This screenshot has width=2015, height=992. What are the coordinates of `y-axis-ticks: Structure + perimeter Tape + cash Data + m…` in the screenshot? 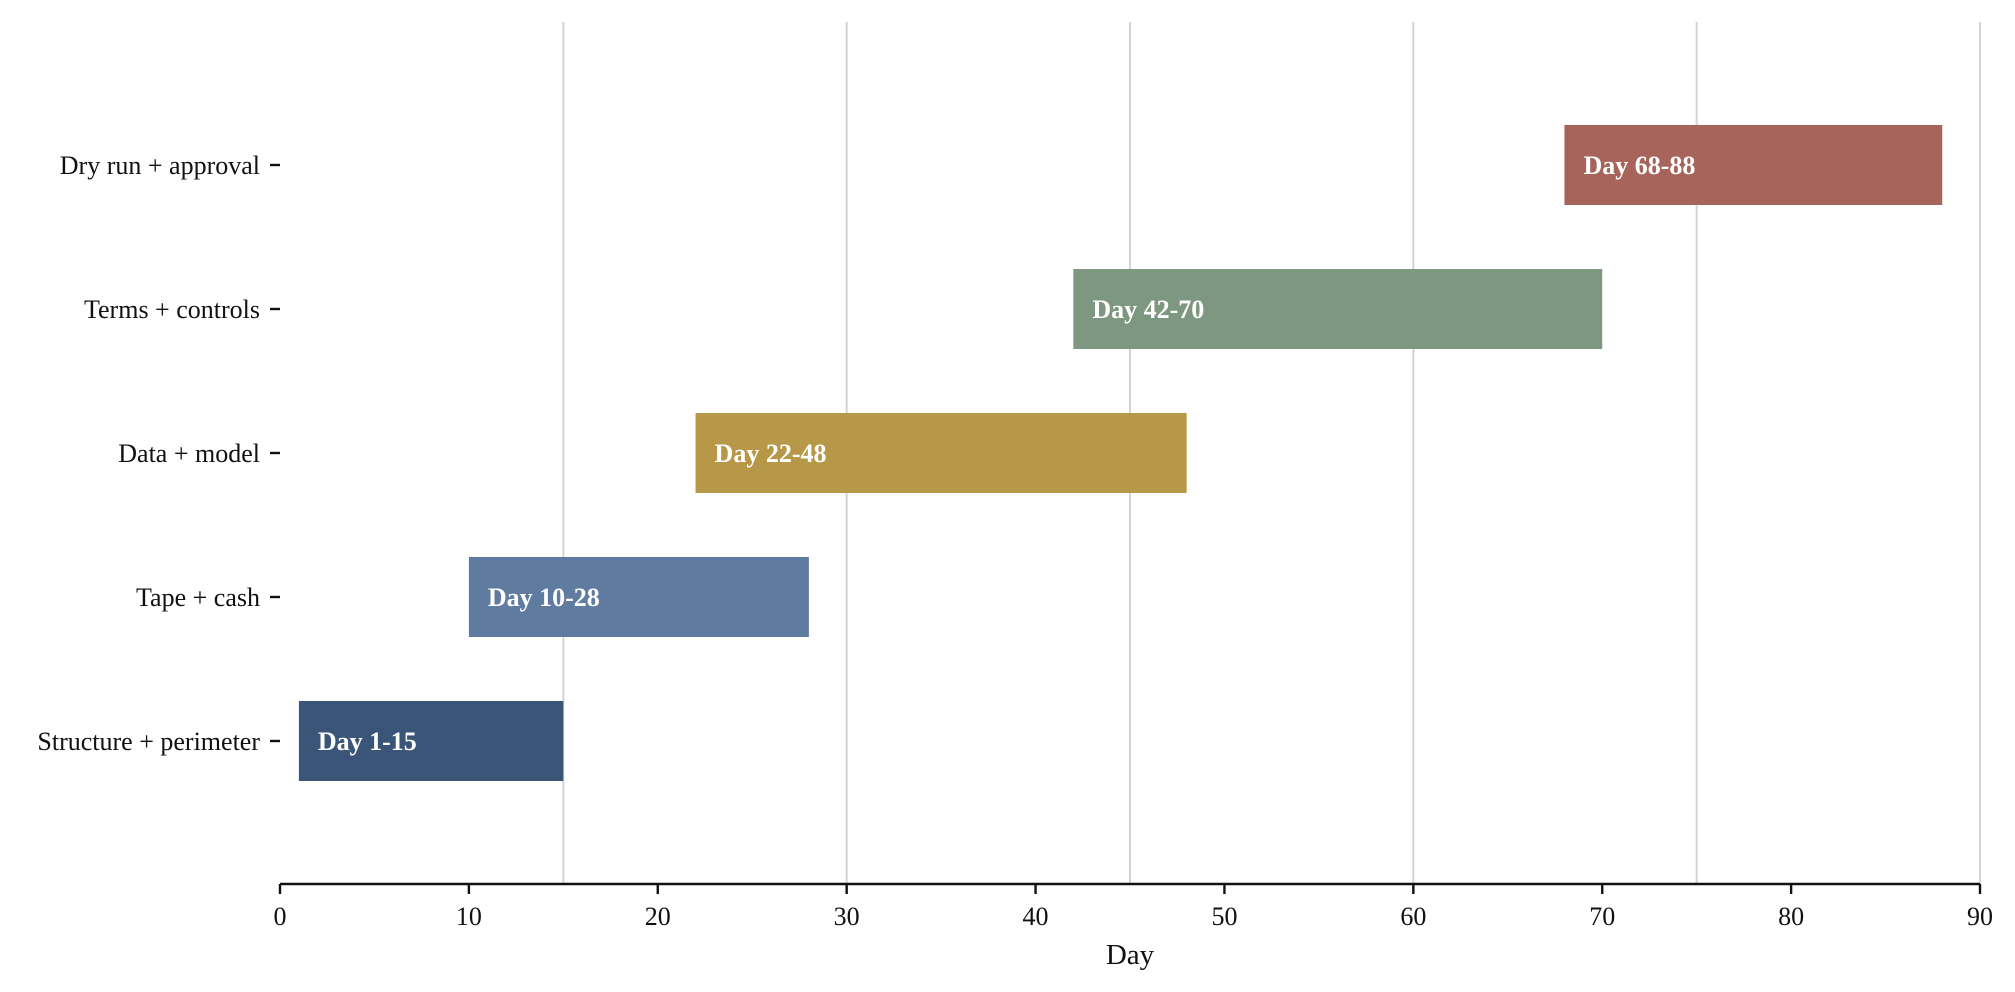 It's located at (158, 453).